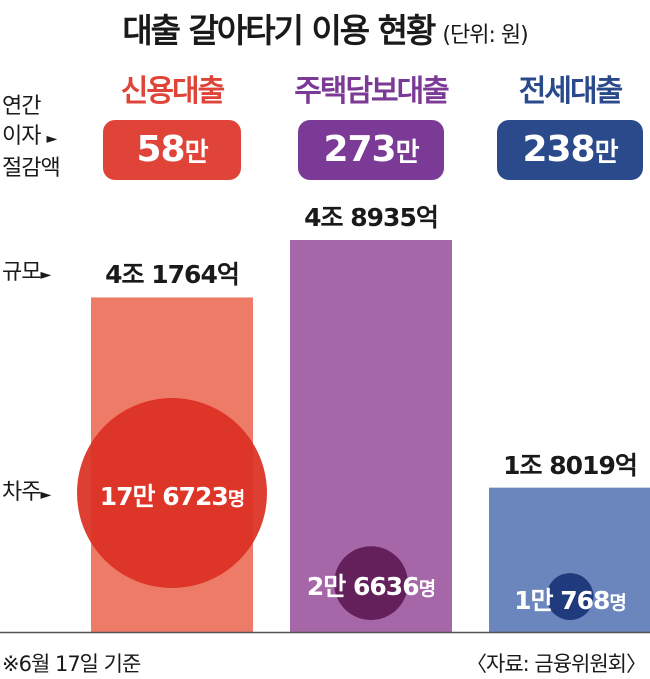  I want to click on savings-label-line-1: 연간, so click(21, 106).